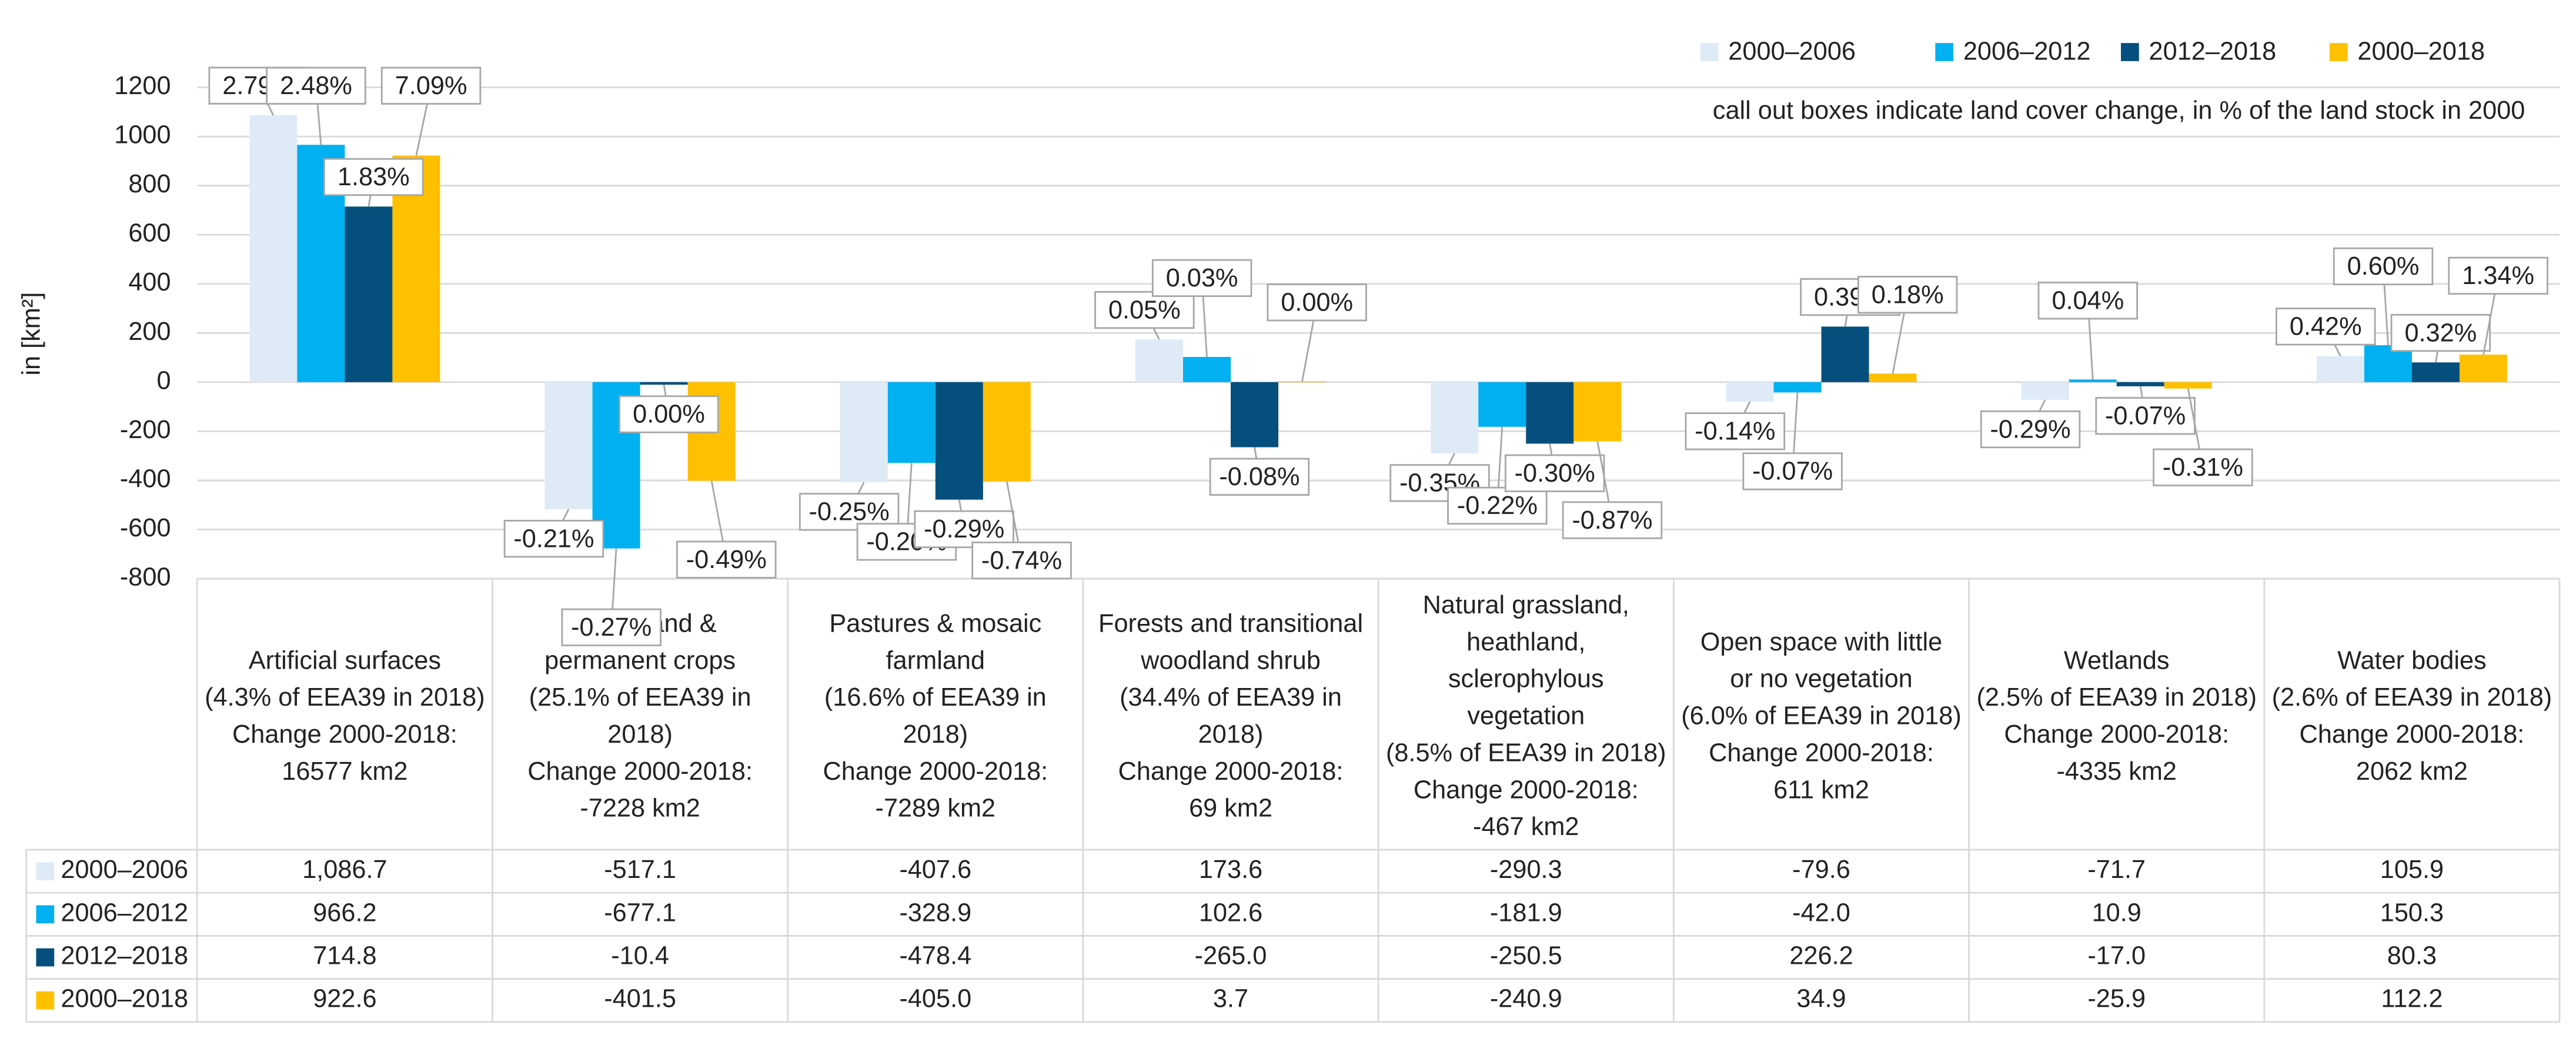  Describe the element at coordinates (2412, 771) in the screenshot. I see `category-label: 2062 km2` at that location.